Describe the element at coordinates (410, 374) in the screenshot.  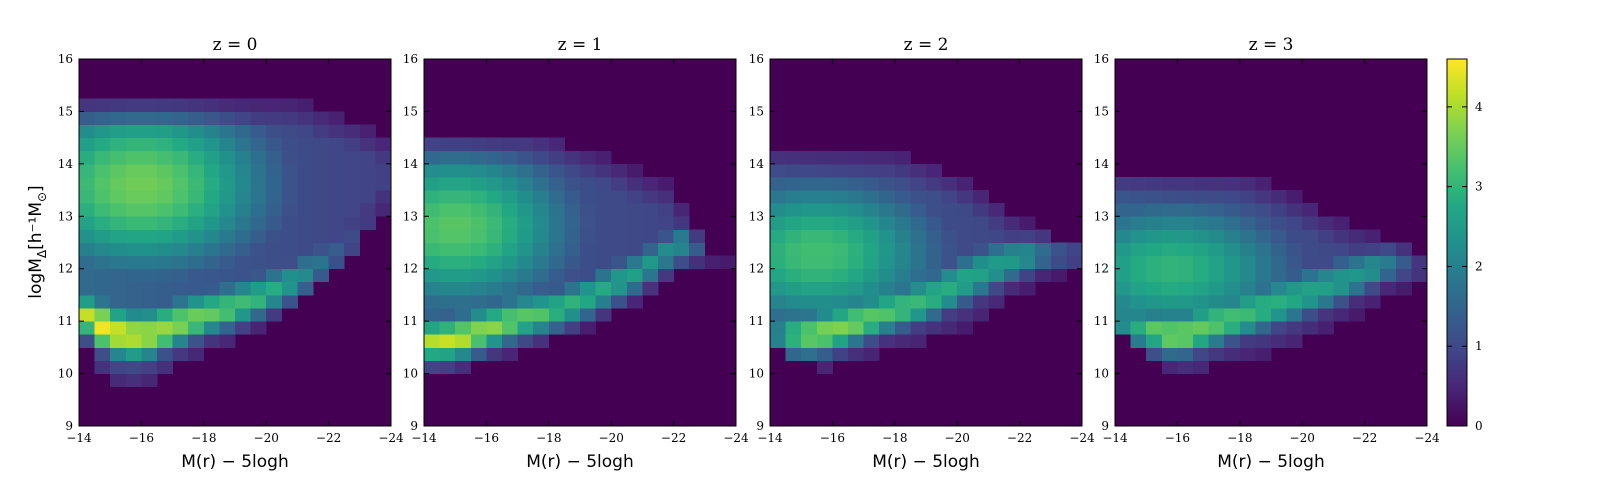
I see `y-tick-label: 10` at that location.